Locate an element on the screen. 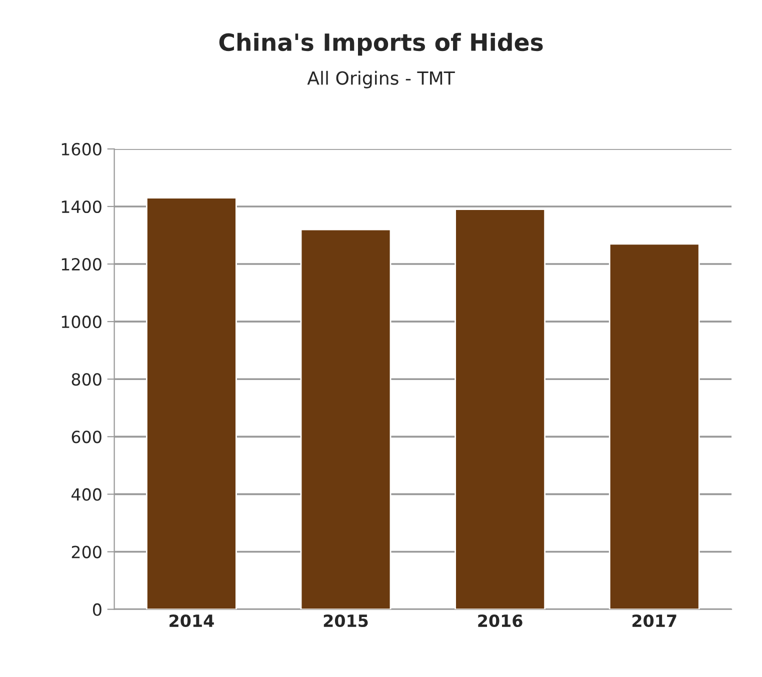  x-tick-label: 2015 is located at coordinates (346, 621).